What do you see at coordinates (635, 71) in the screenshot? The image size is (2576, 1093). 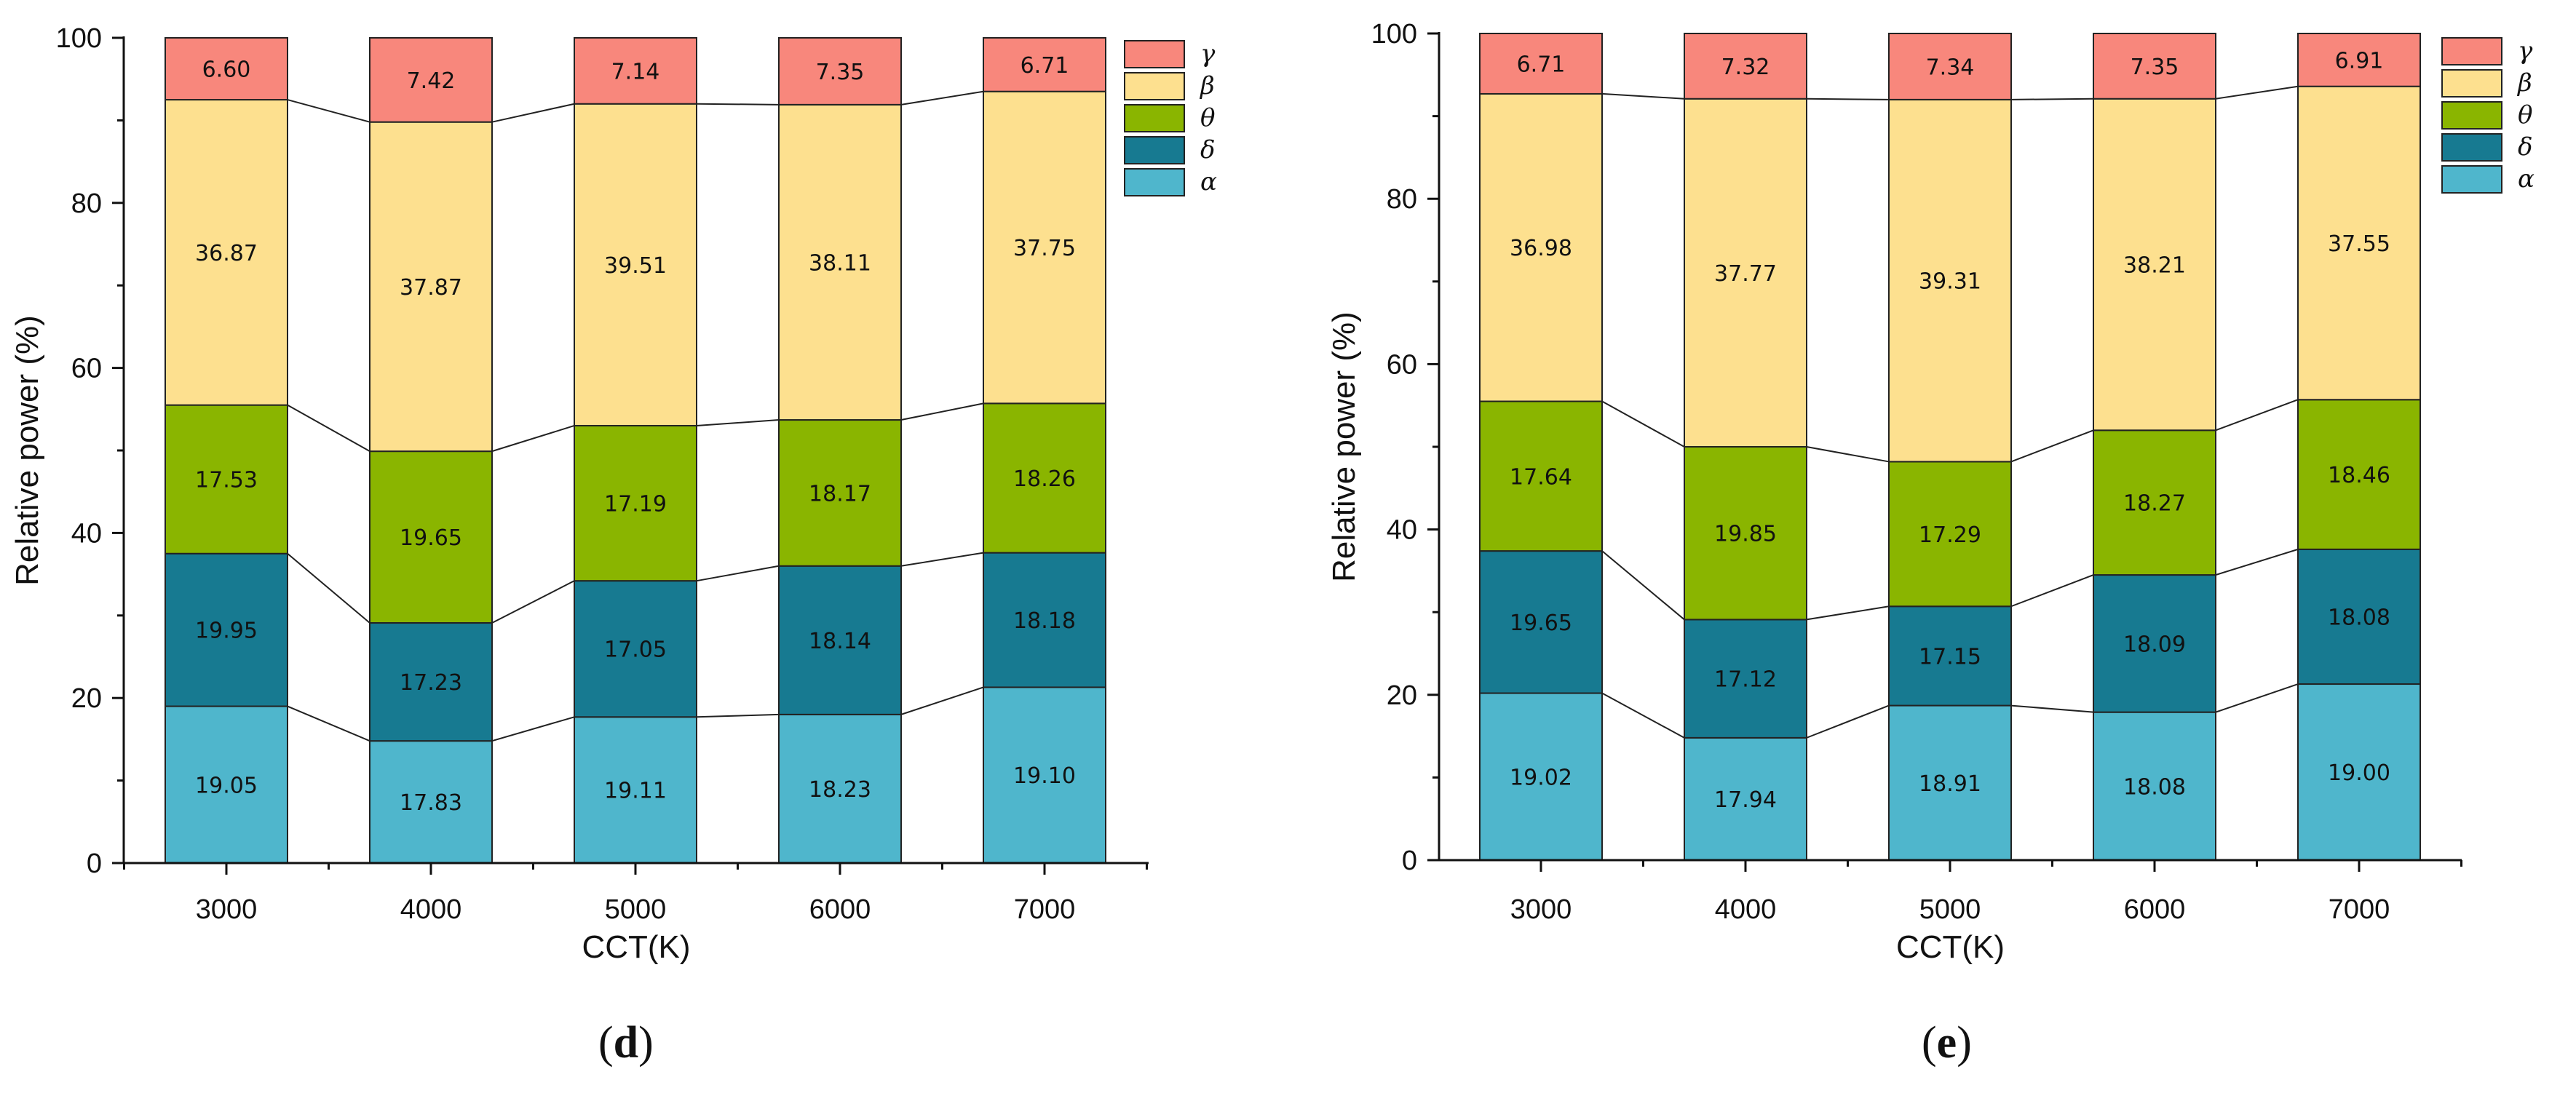 I see `segment-value-label: 7.14` at bounding box center [635, 71].